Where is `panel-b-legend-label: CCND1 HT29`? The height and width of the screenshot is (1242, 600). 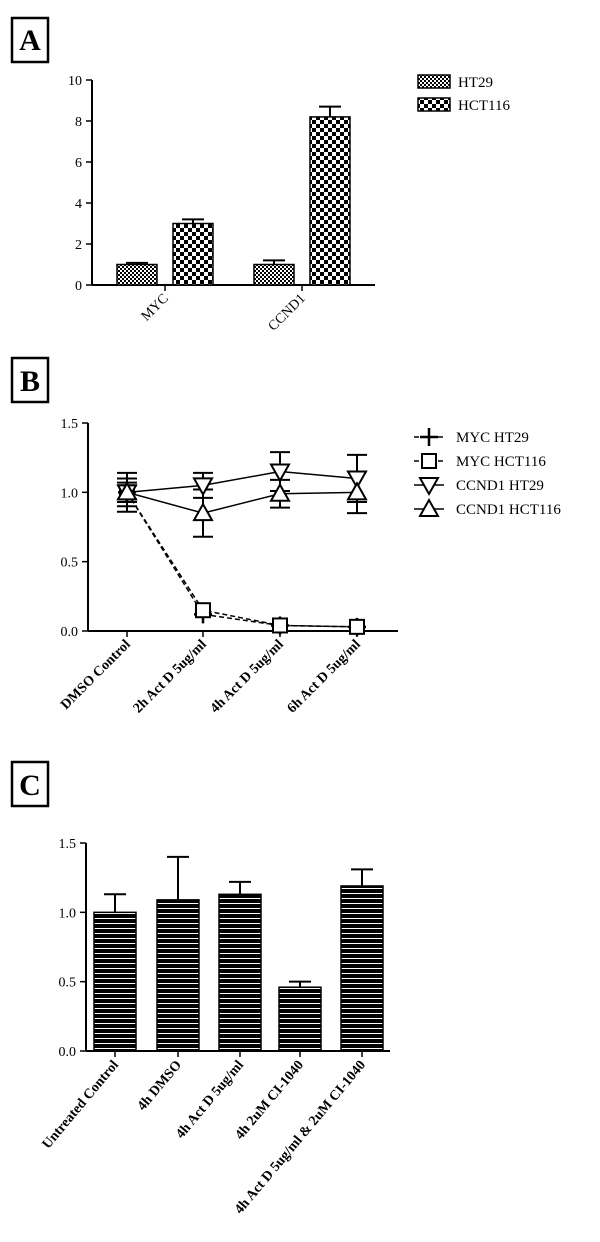 panel-b-legend-label: CCND1 HT29 is located at coordinates (500, 486).